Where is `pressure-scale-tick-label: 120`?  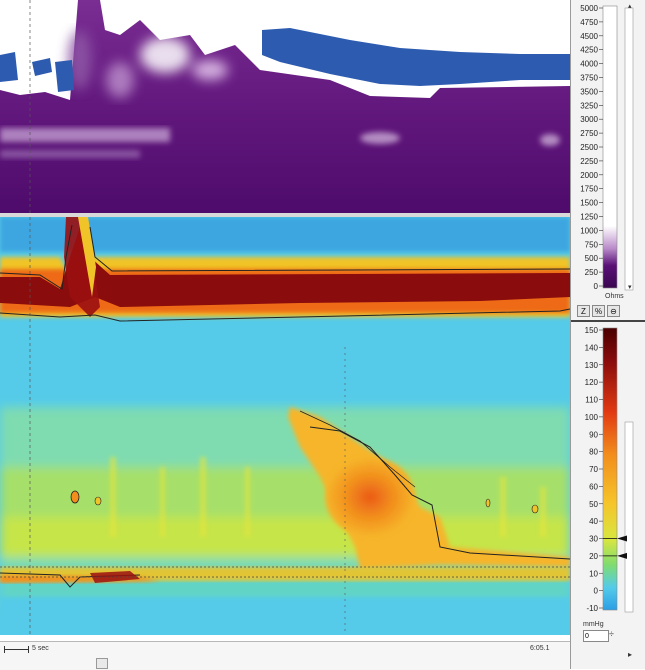
pressure-scale-tick-label: 120 is located at coordinates (592, 382).